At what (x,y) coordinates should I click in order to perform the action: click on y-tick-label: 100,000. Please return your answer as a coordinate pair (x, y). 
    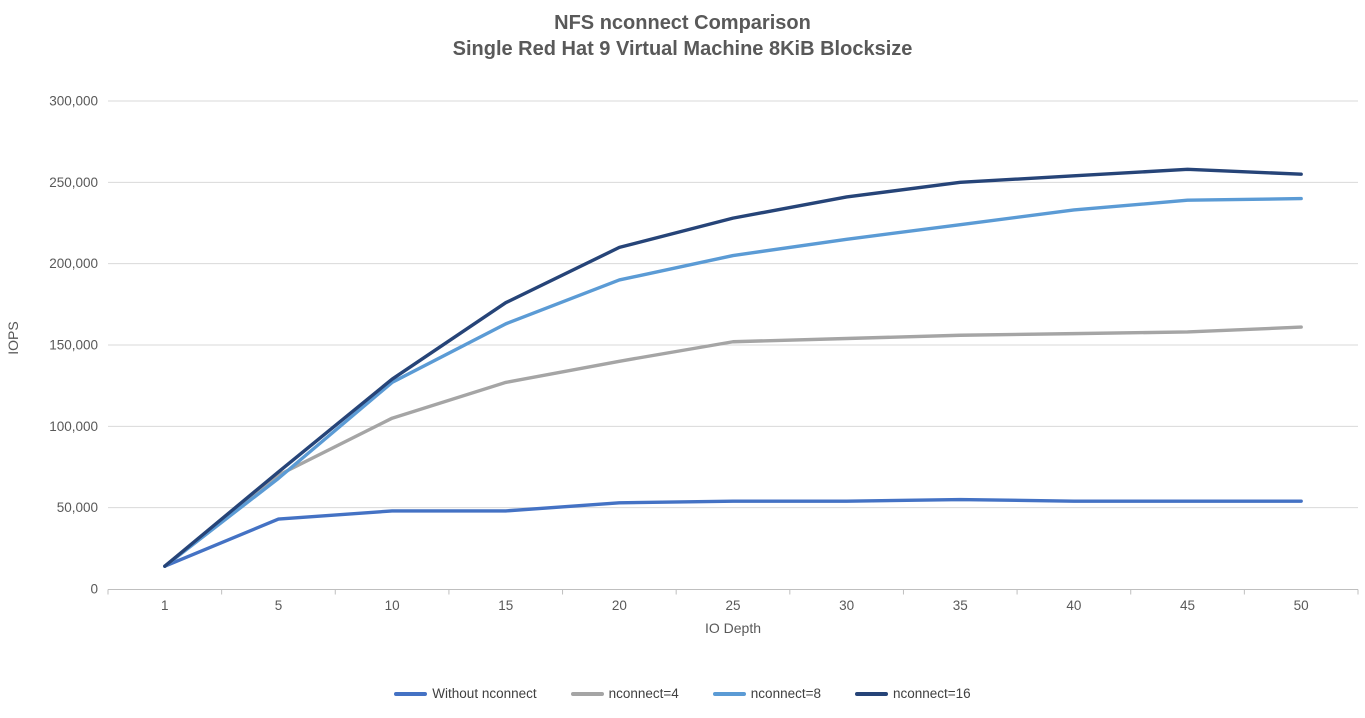
    Looking at the image, I should click on (73, 426).